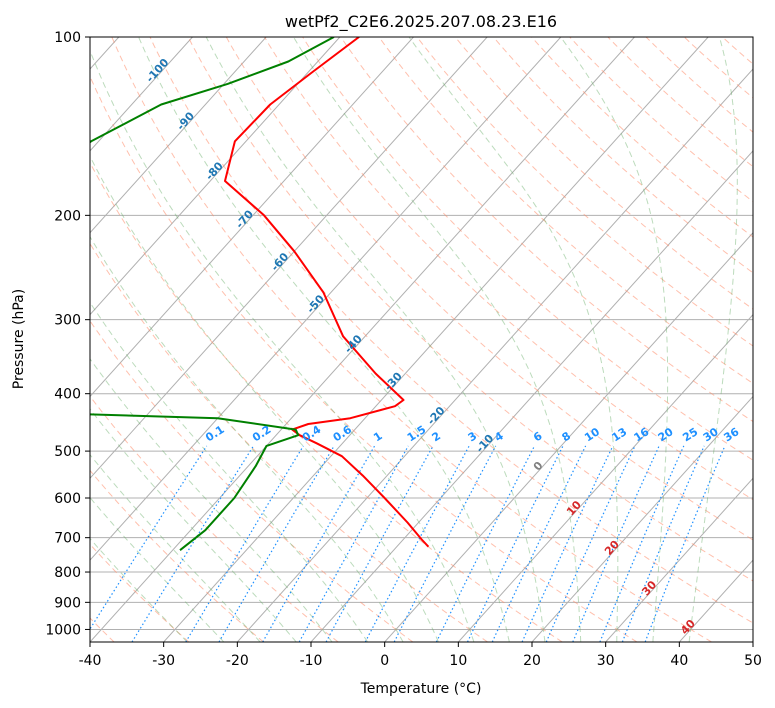 The width and height of the screenshot is (775, 708). I want to click on y-tick-label: 500, so click(67, 452).